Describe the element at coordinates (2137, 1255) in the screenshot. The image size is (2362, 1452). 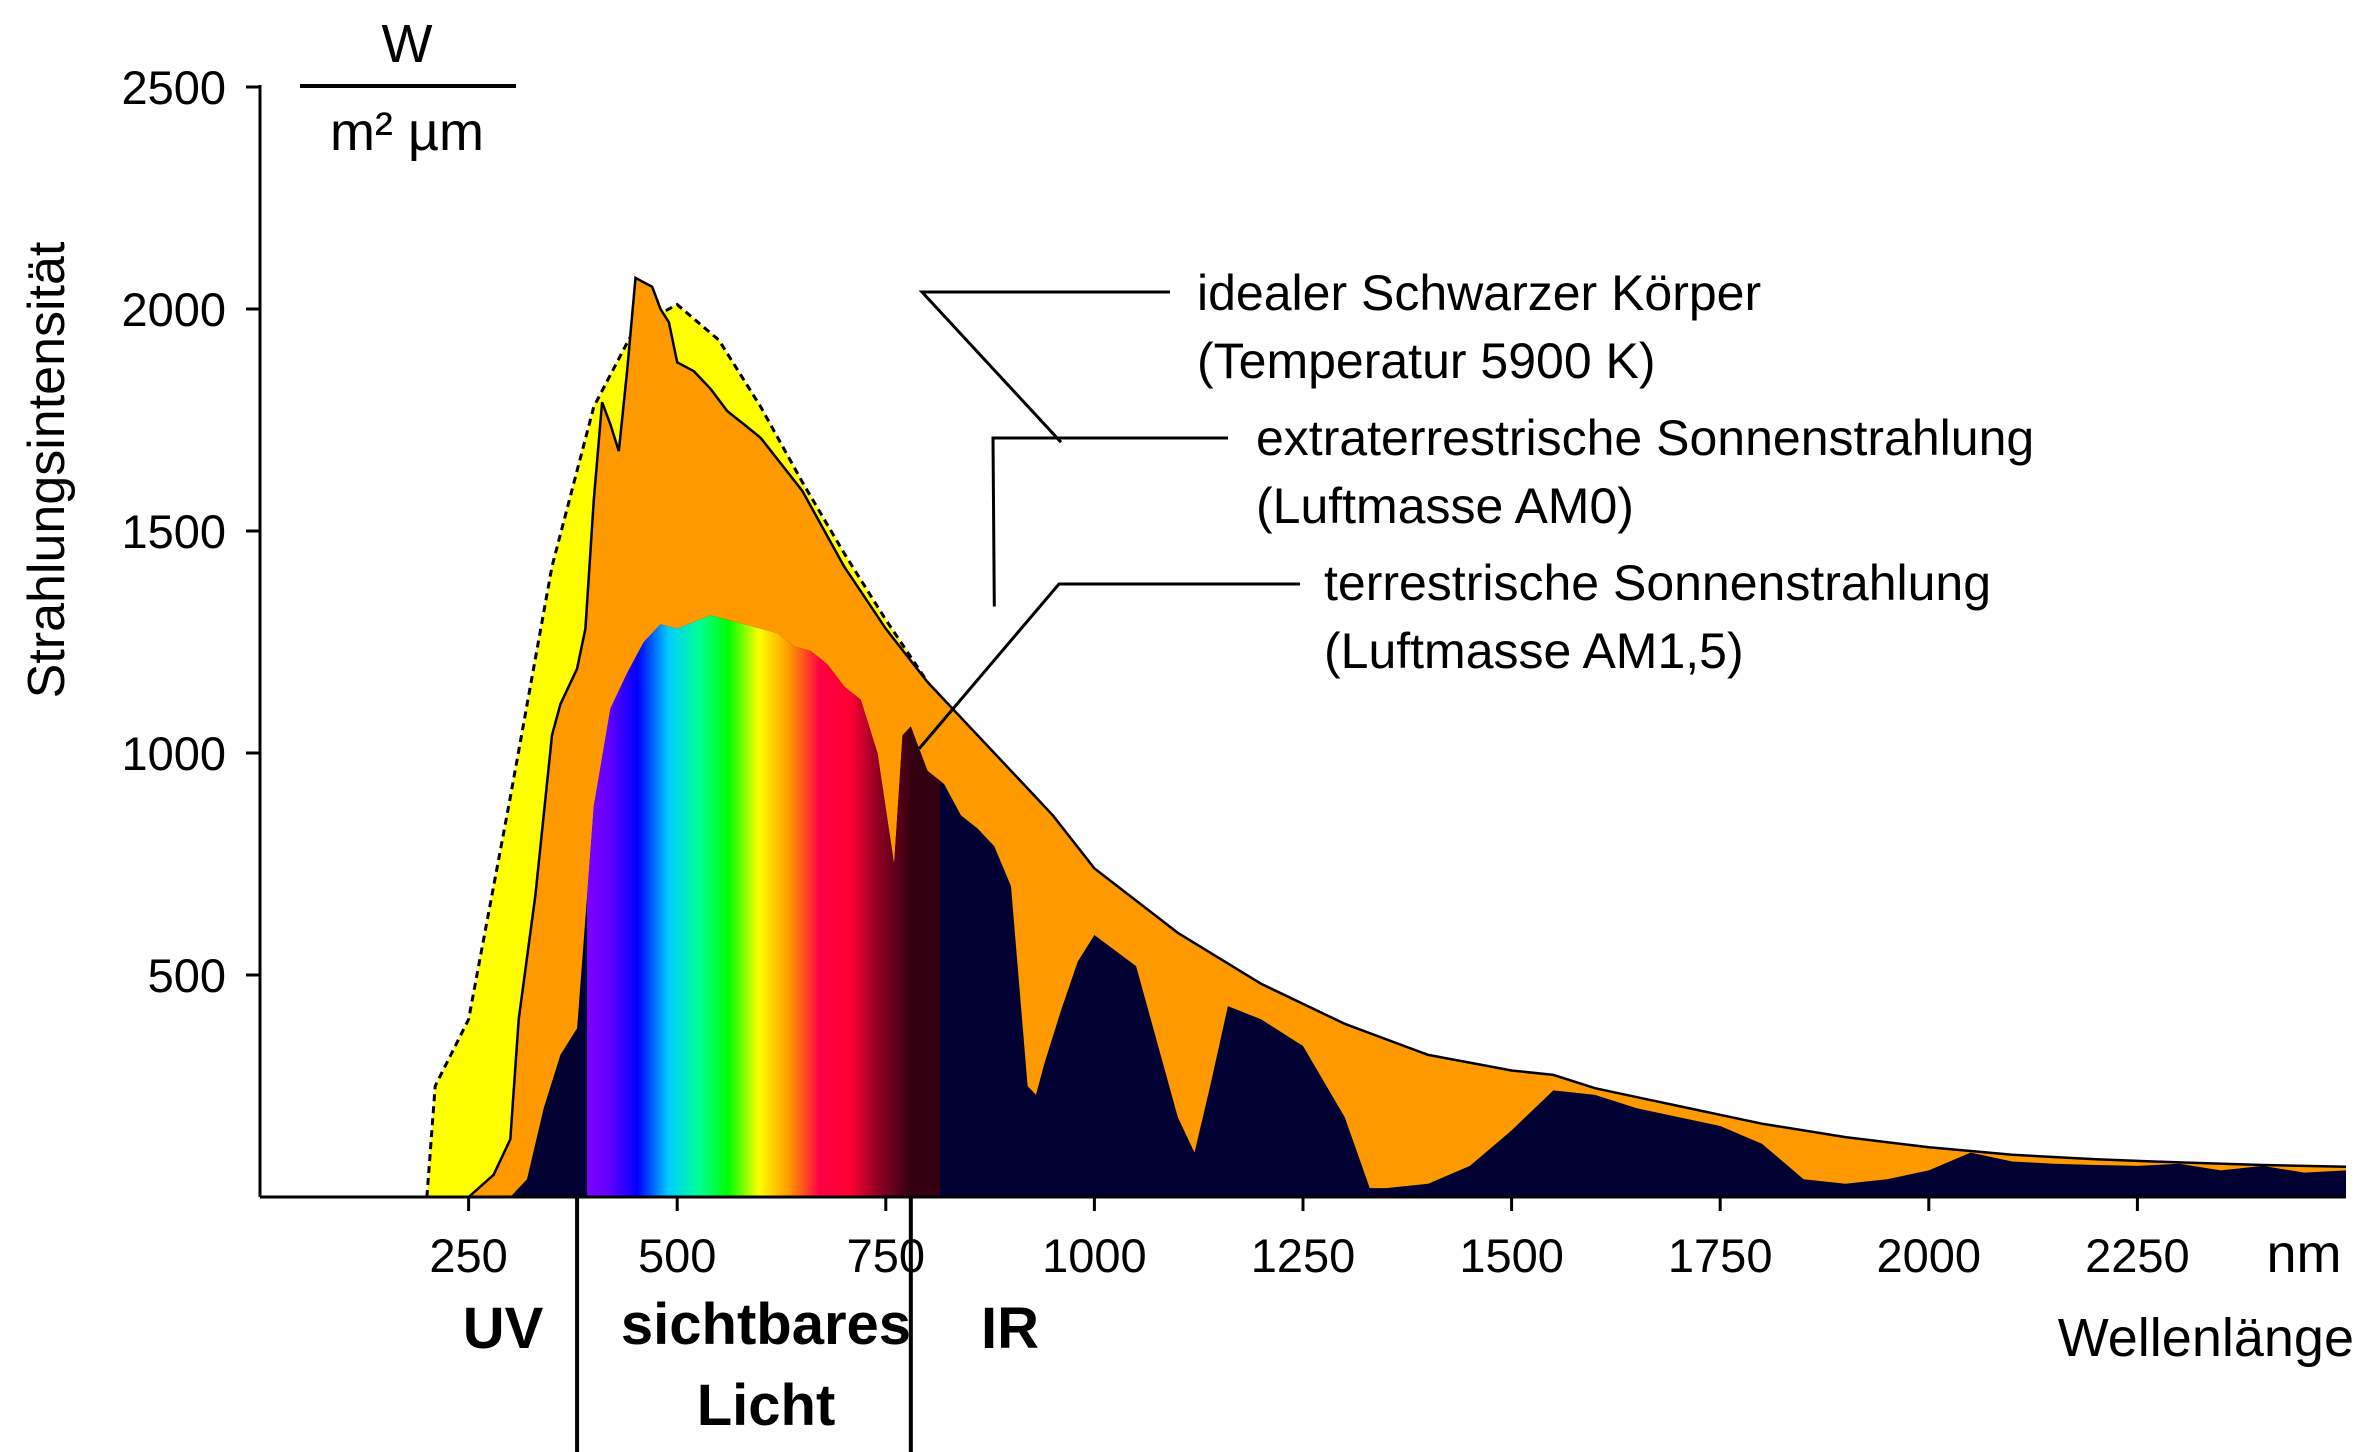
I see `x-tick-label: 2250` at that location.